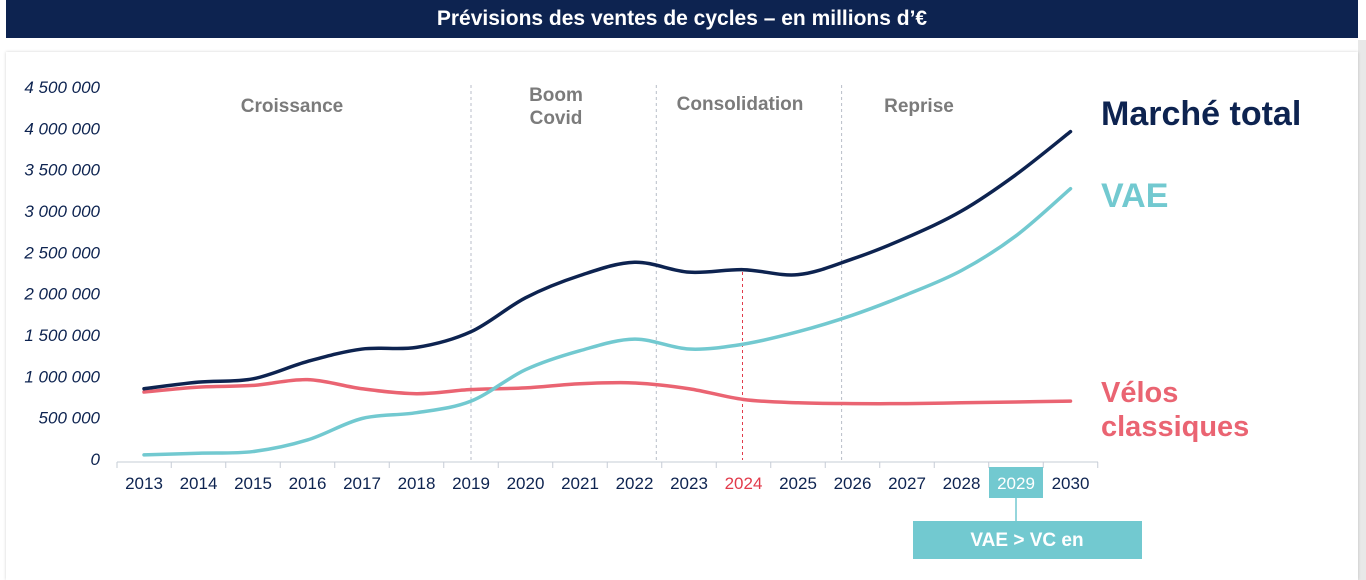 The image size is (1366, 580). I want to click on x-tick-label: 2013, so click(144, 483).